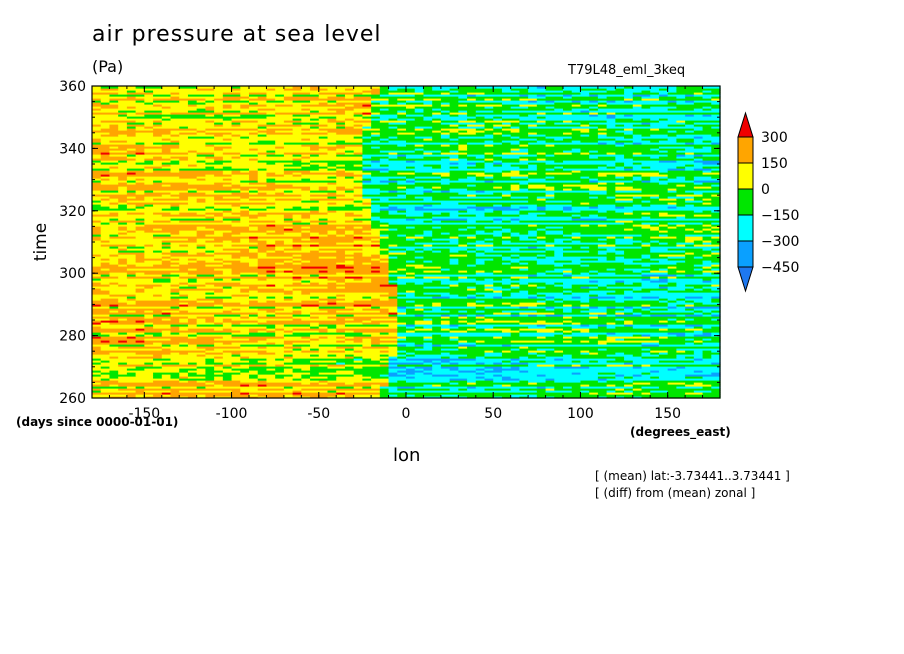  I want to click on mean-note: [ (mean) lat:-3.73441..3.73441 ], so click(692, 476).